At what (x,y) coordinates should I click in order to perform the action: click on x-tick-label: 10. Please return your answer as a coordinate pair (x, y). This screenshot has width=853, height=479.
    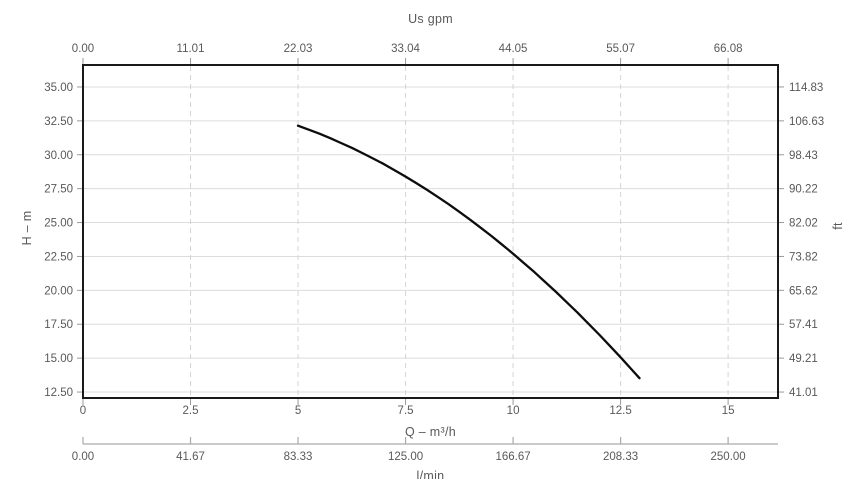
    Looking at the image, I should click on (513, 411).